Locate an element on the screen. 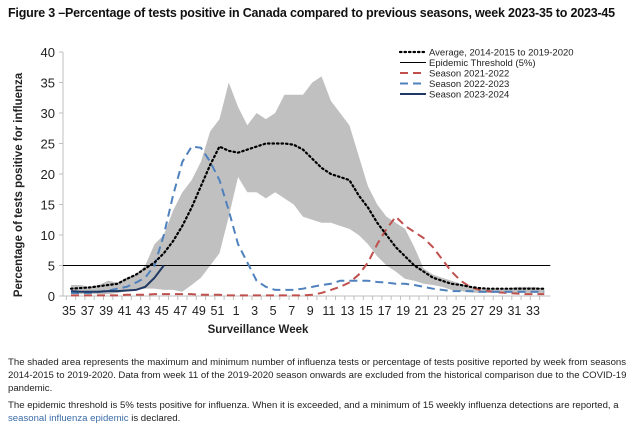 The height and width of the screenshot is (431, 642). x-tick-label: 37 is located at coordinates (88, 311).